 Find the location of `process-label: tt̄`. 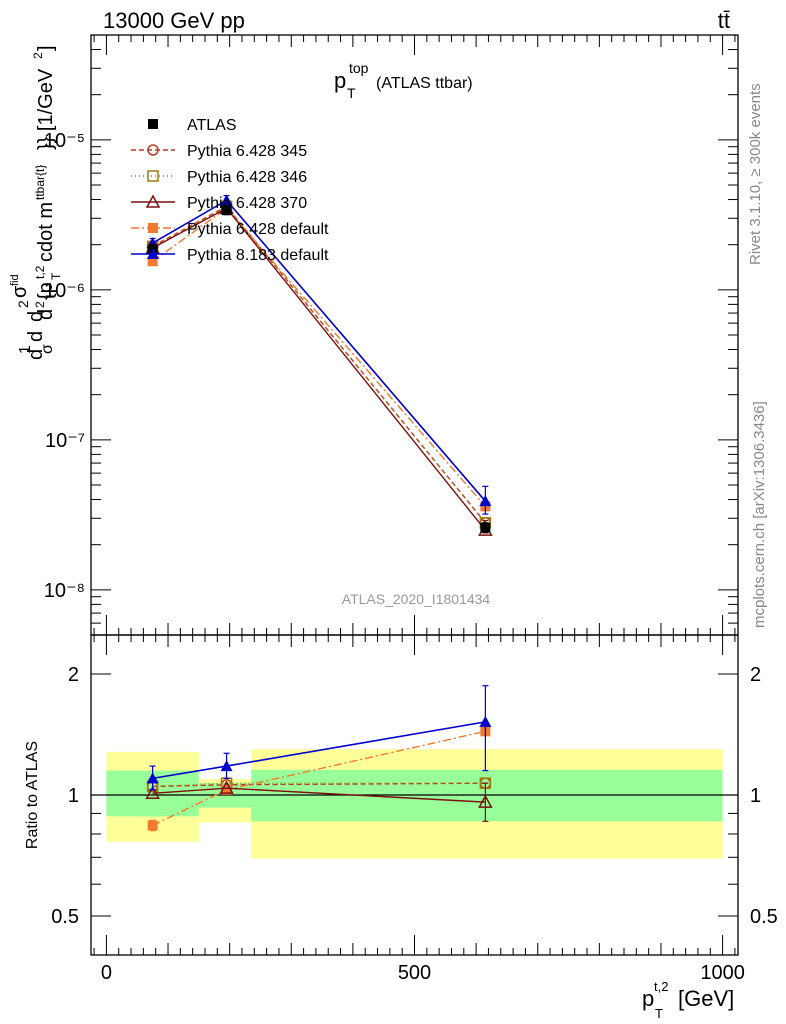

process-label: tt̄ is located at coordinates (724, 20).